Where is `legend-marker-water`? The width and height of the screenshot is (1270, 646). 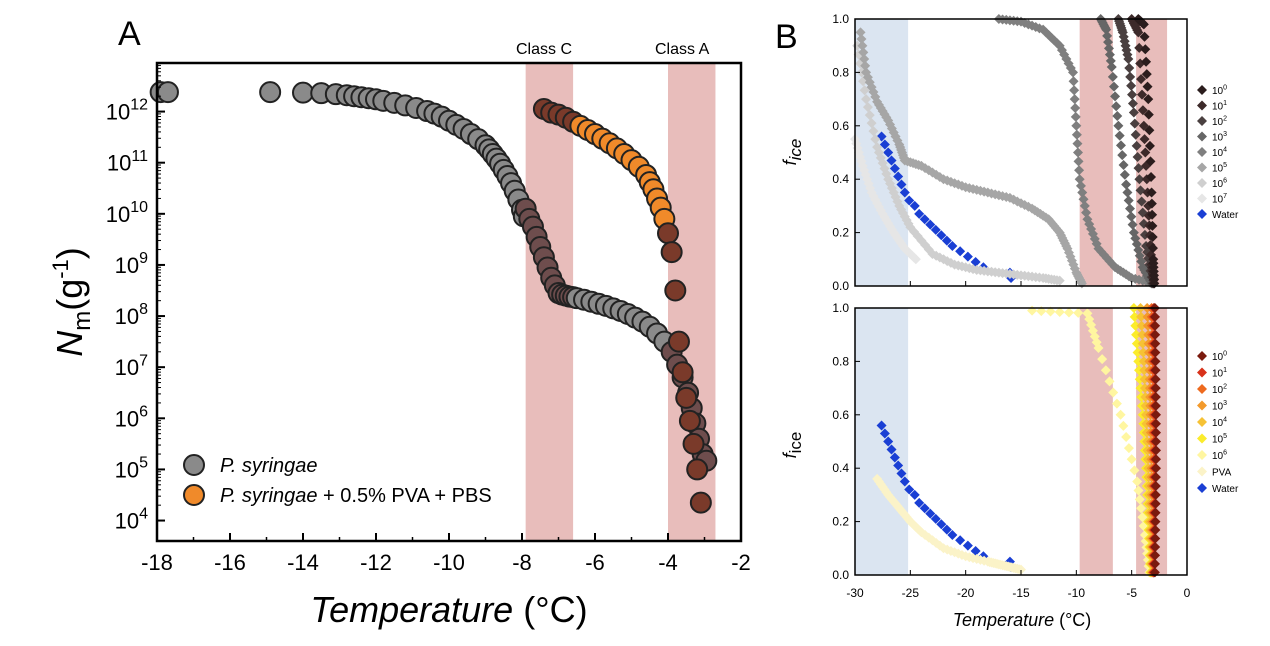 legend-marker-water is located at coordinates (1202, 214).